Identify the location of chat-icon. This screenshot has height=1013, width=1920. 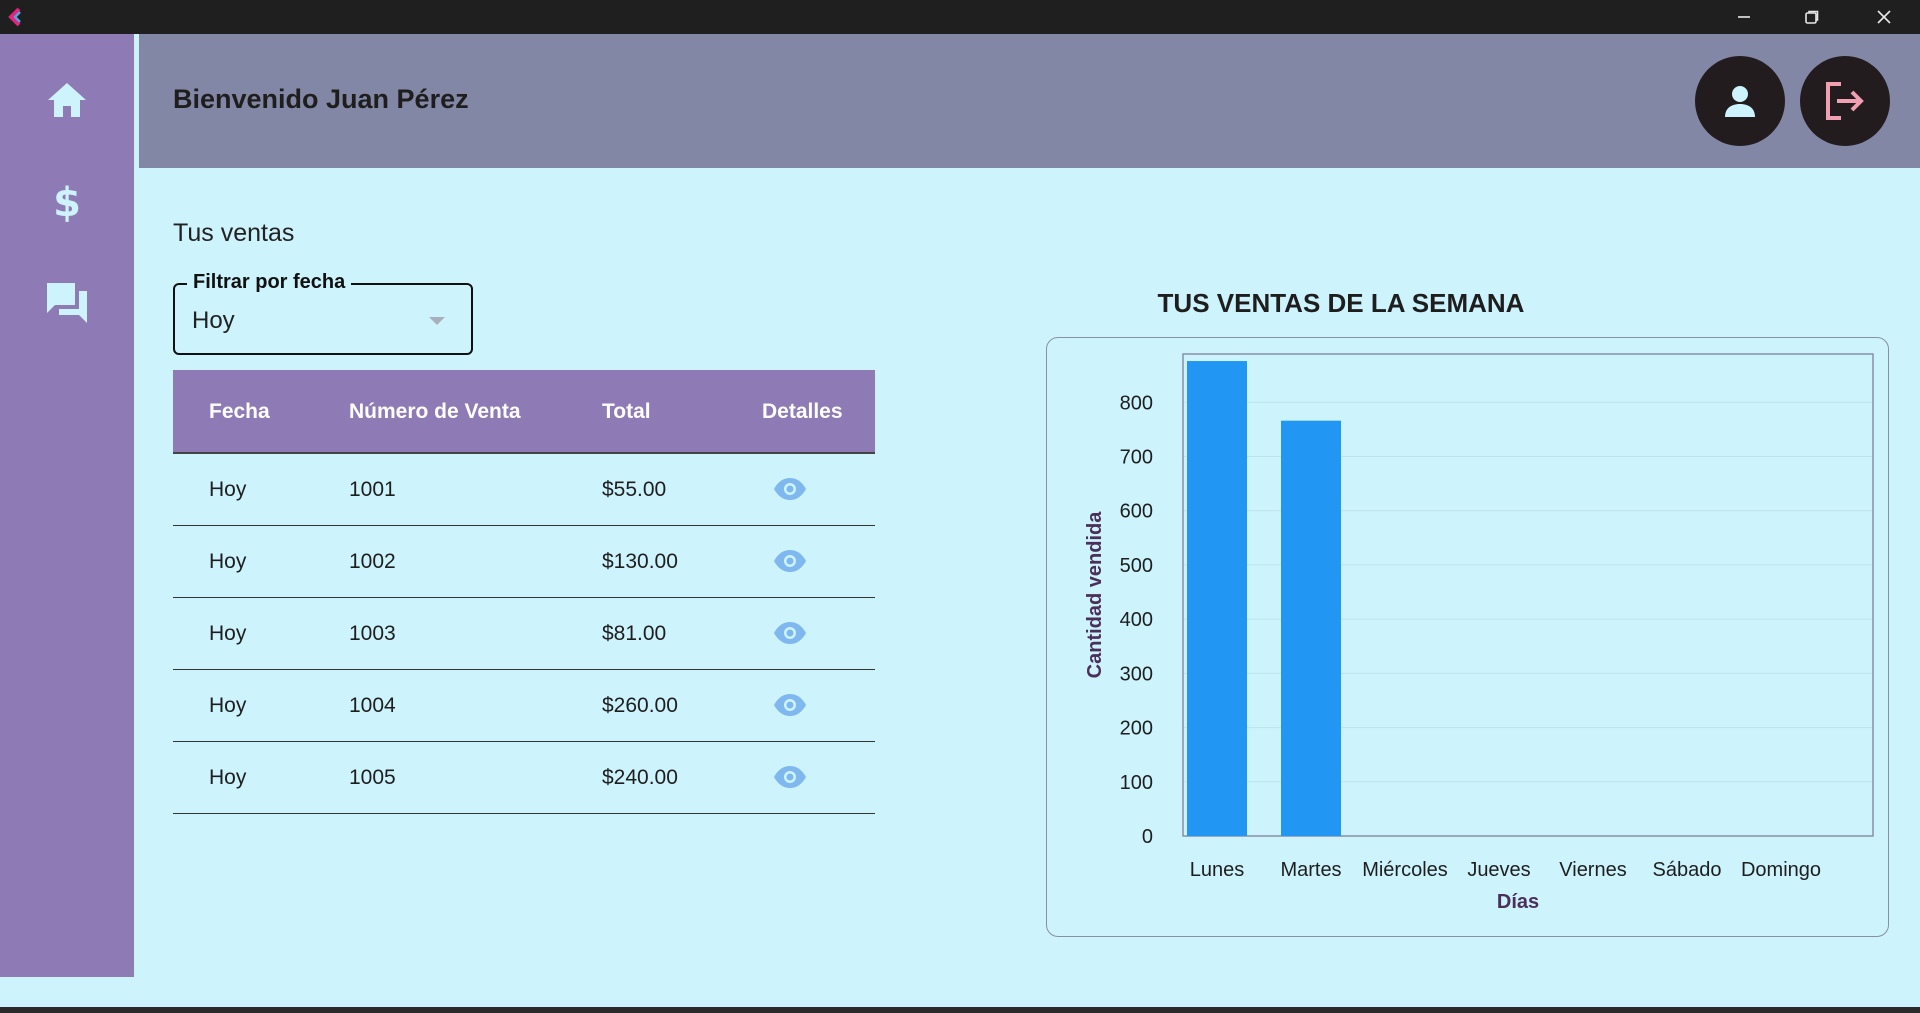
(67, 303).